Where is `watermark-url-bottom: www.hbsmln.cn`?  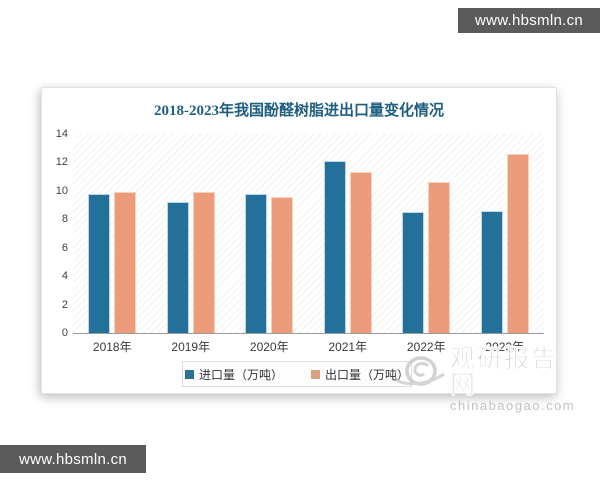 watermark-url-bottom: www.hbsmln.cn is located at coordinates (73, 459).